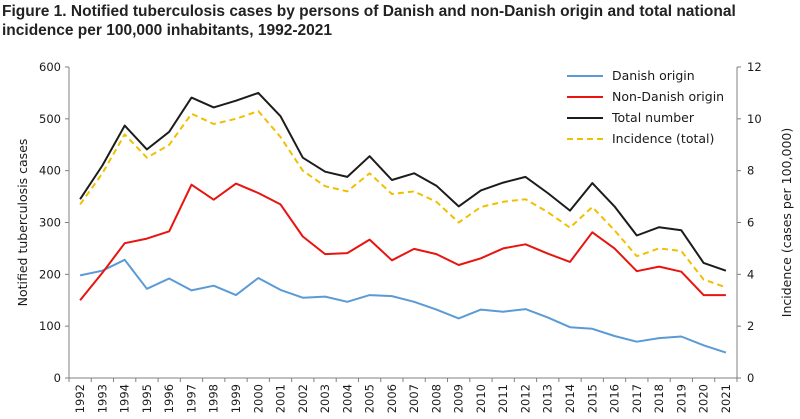 The height and width of the screenshot is (419, 800). What do you see at coordinates (50, 171) in the screenshot?
I see `y-tick-label: 400` at bounding box center [50, 171].